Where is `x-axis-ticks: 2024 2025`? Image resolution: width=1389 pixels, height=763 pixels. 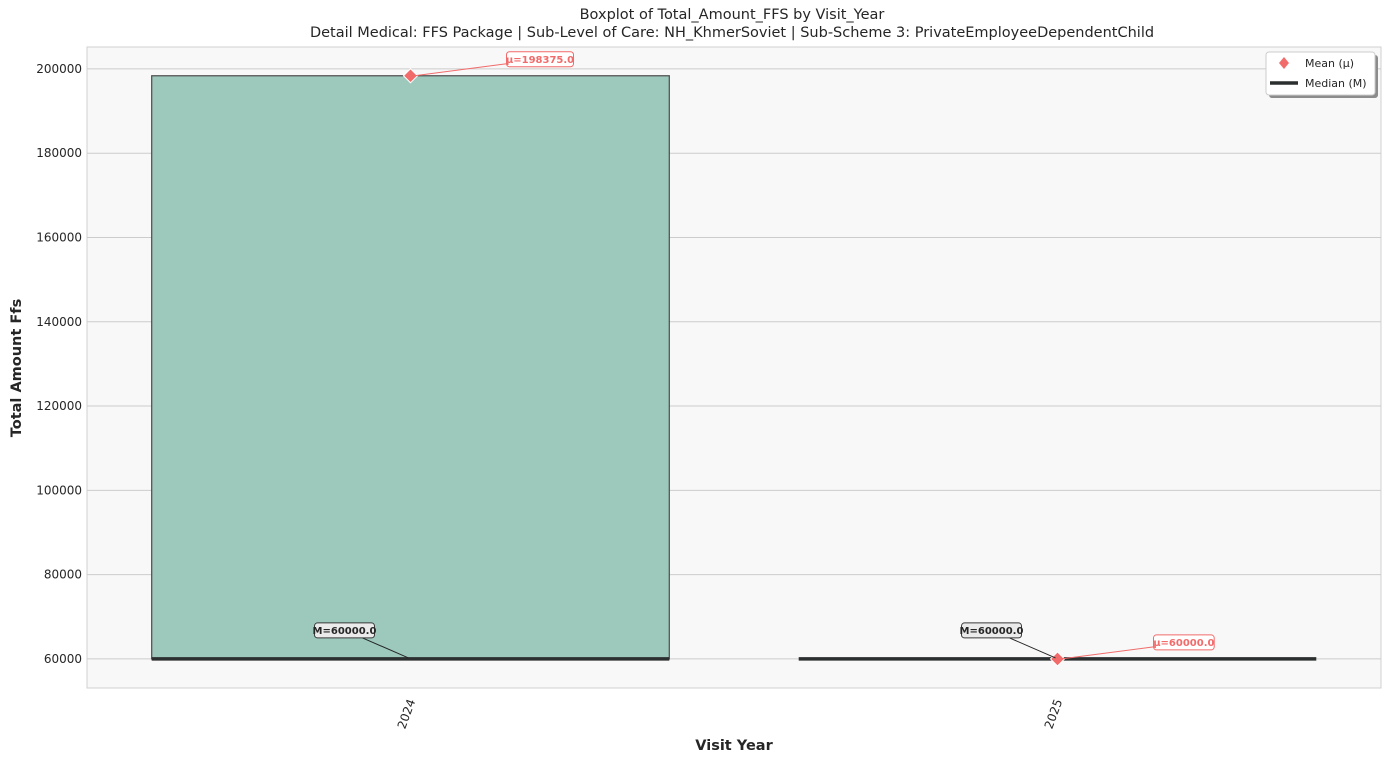 x-axis-ticks: 2024 2025 is located at coordinates (730, 713).